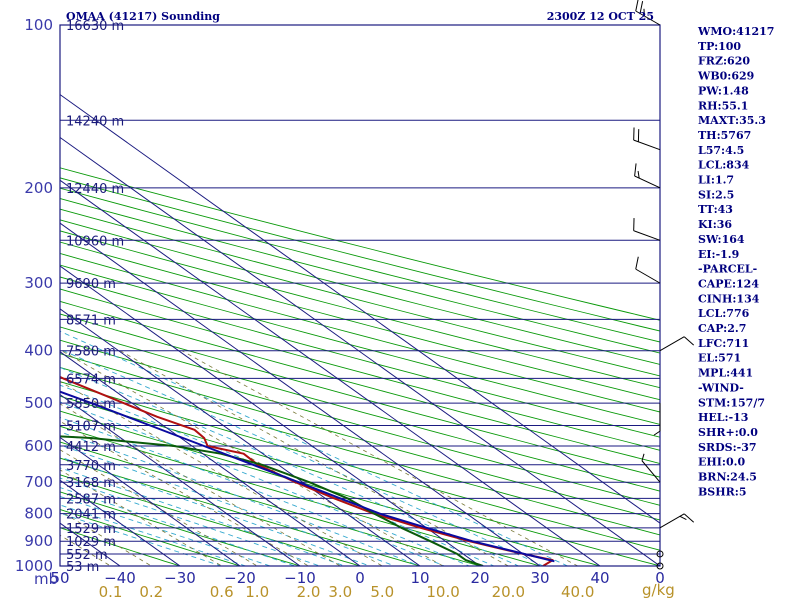 This screenshot has height=600, width=800. Describe the element at coordinates (724, 165) in the screenshot. I see `index-entry: LCL:834` at that location.